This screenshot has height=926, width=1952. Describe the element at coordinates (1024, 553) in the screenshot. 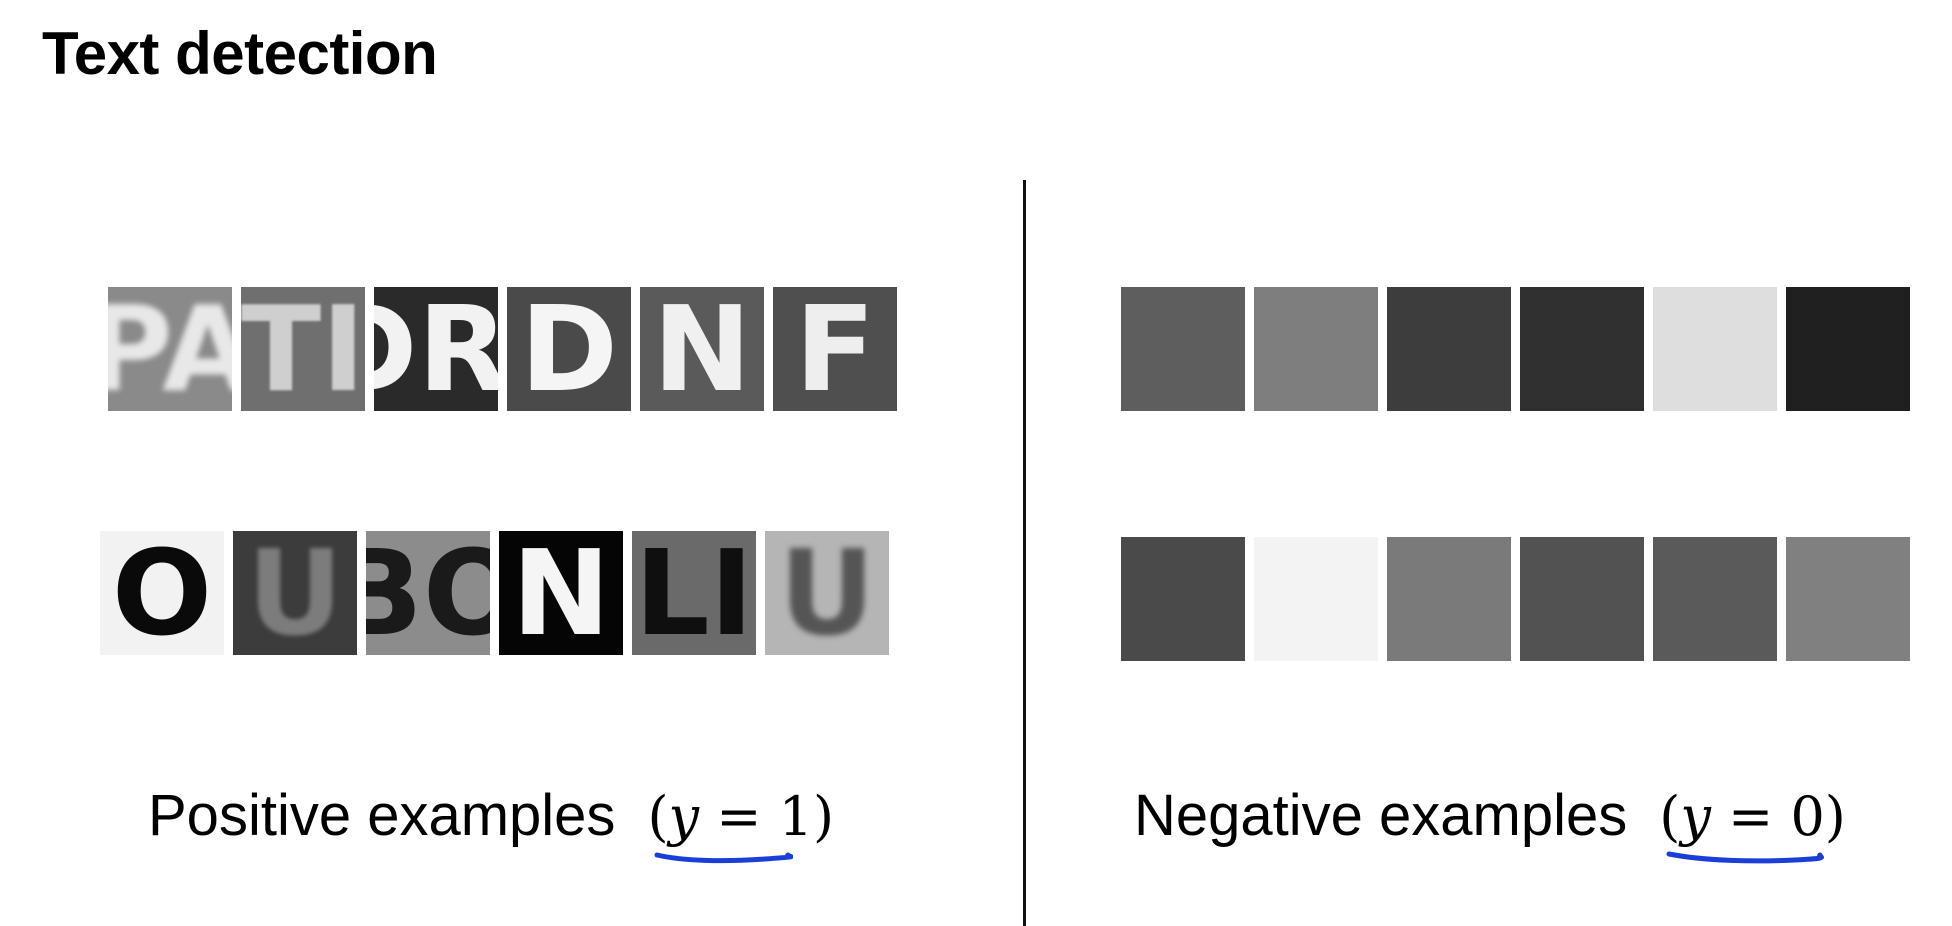

I see `section-divider` at that location.